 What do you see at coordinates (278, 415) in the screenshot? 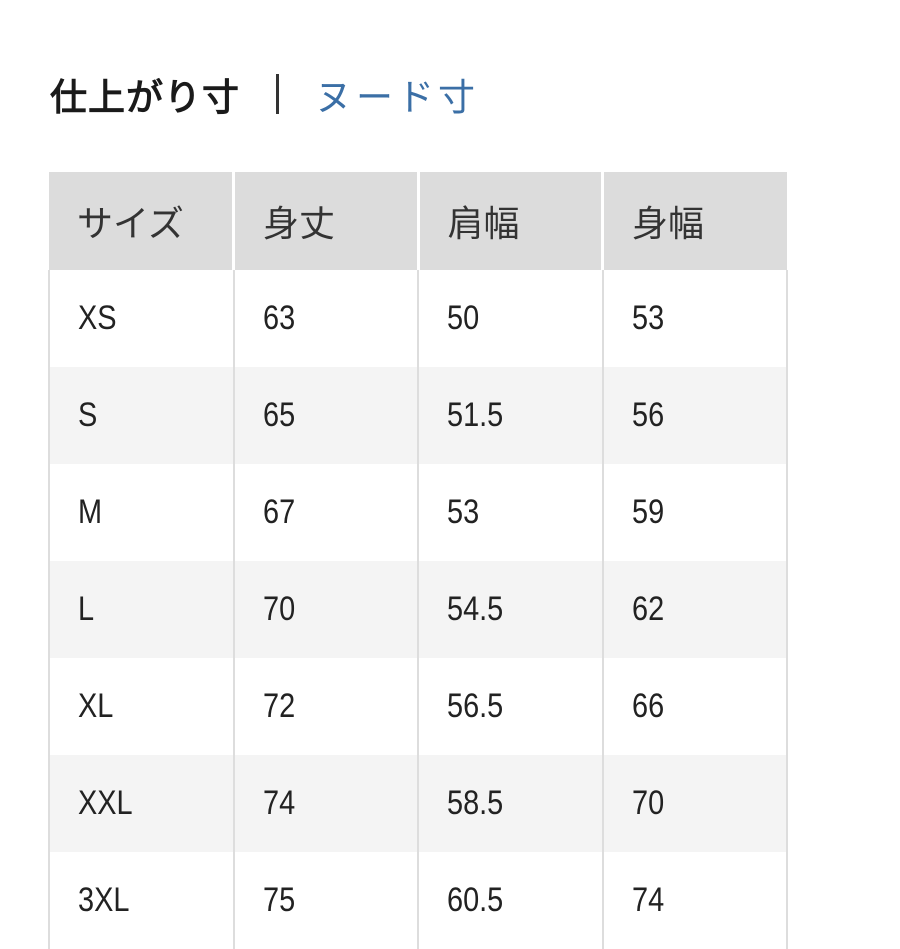
I see `cell-value: 65` at bounding box center [278, 415].